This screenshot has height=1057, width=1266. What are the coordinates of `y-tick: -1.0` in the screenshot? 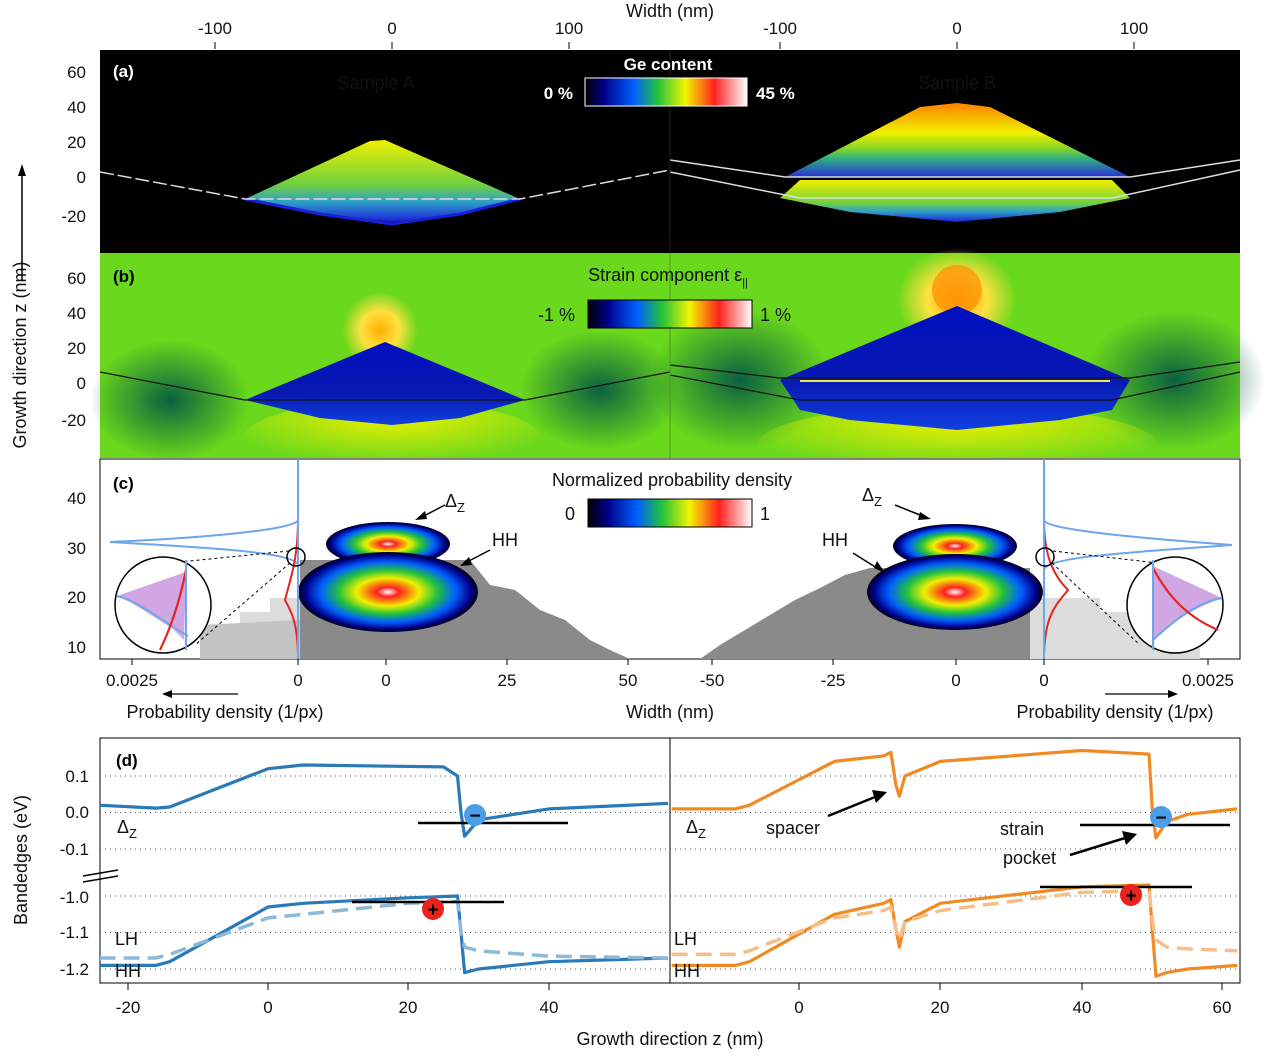 It's located at (74, 897).